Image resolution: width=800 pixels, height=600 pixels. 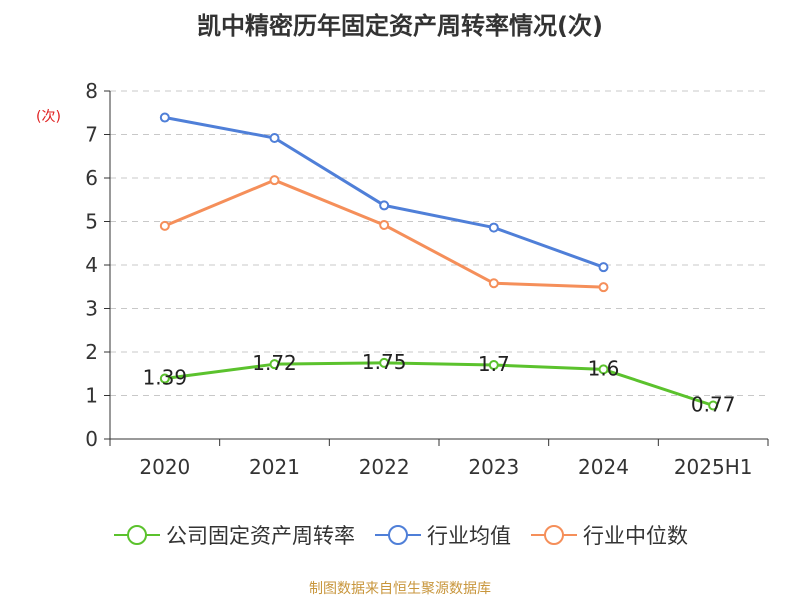 What do you see at coordinates (400, 589) in the screenshot?
I see `source-note: 制图数据来自恒生聚源数据库` at bounding box center [400, 589].